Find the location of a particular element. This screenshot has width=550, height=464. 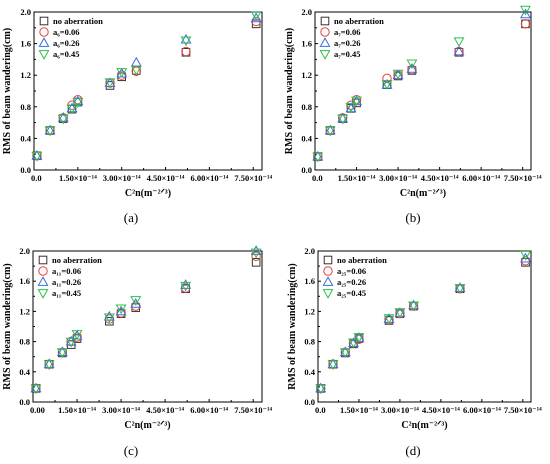

x-tick-label: 6.00×10⁻¹⁴ is located at coordinates (482, 410).